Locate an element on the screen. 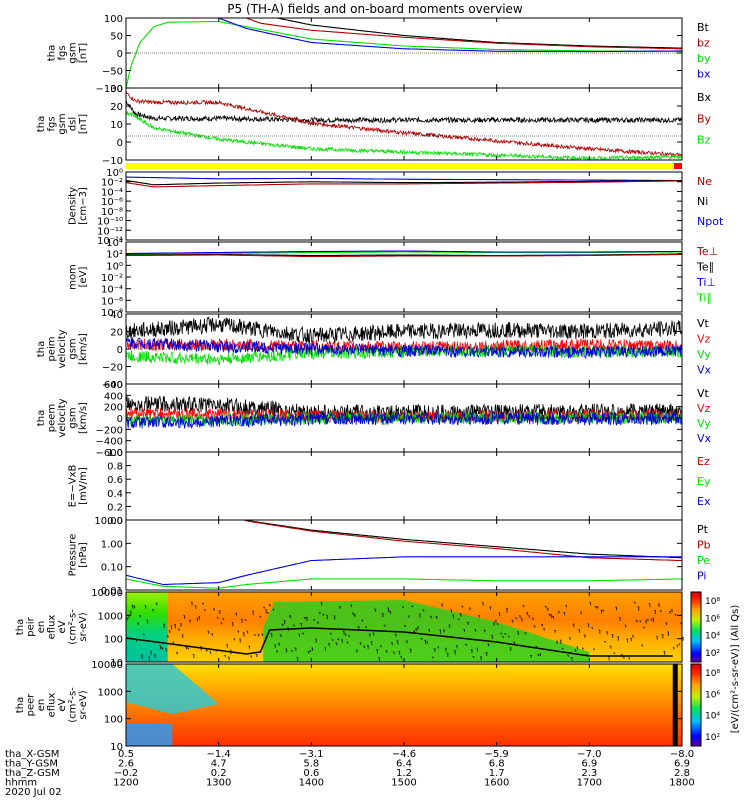  legend-by: by is located at coordinates (704, 58).